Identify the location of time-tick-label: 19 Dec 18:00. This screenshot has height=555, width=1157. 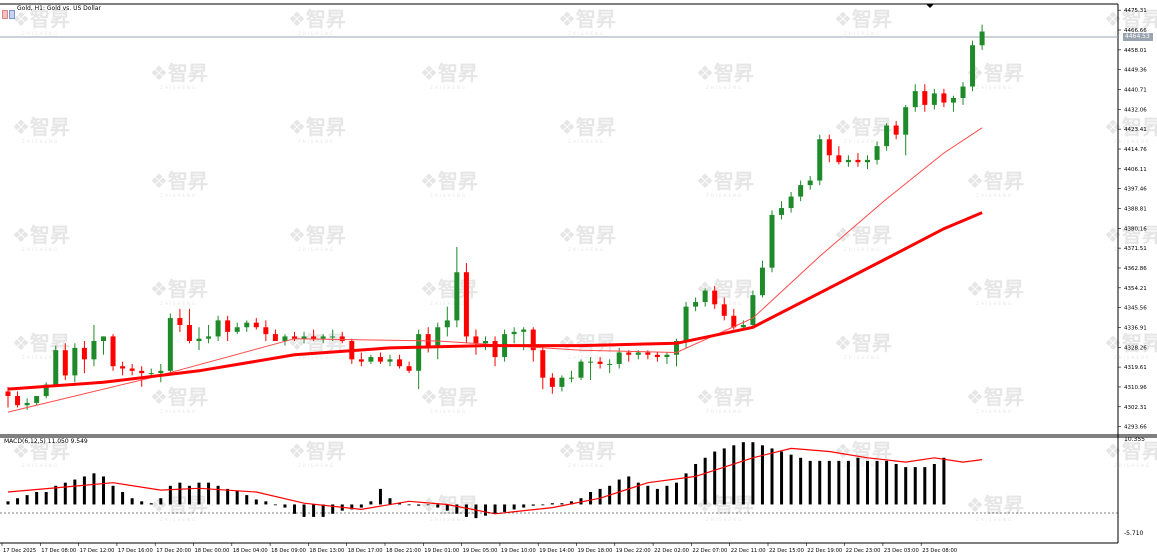
(595, 551).